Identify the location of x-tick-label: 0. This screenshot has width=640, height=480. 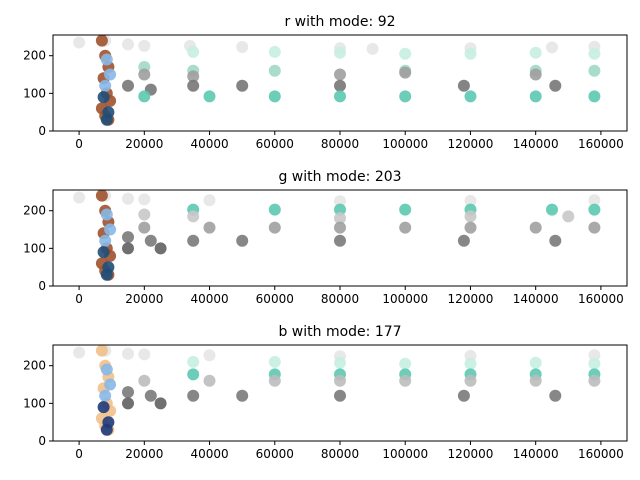
(79, 299).